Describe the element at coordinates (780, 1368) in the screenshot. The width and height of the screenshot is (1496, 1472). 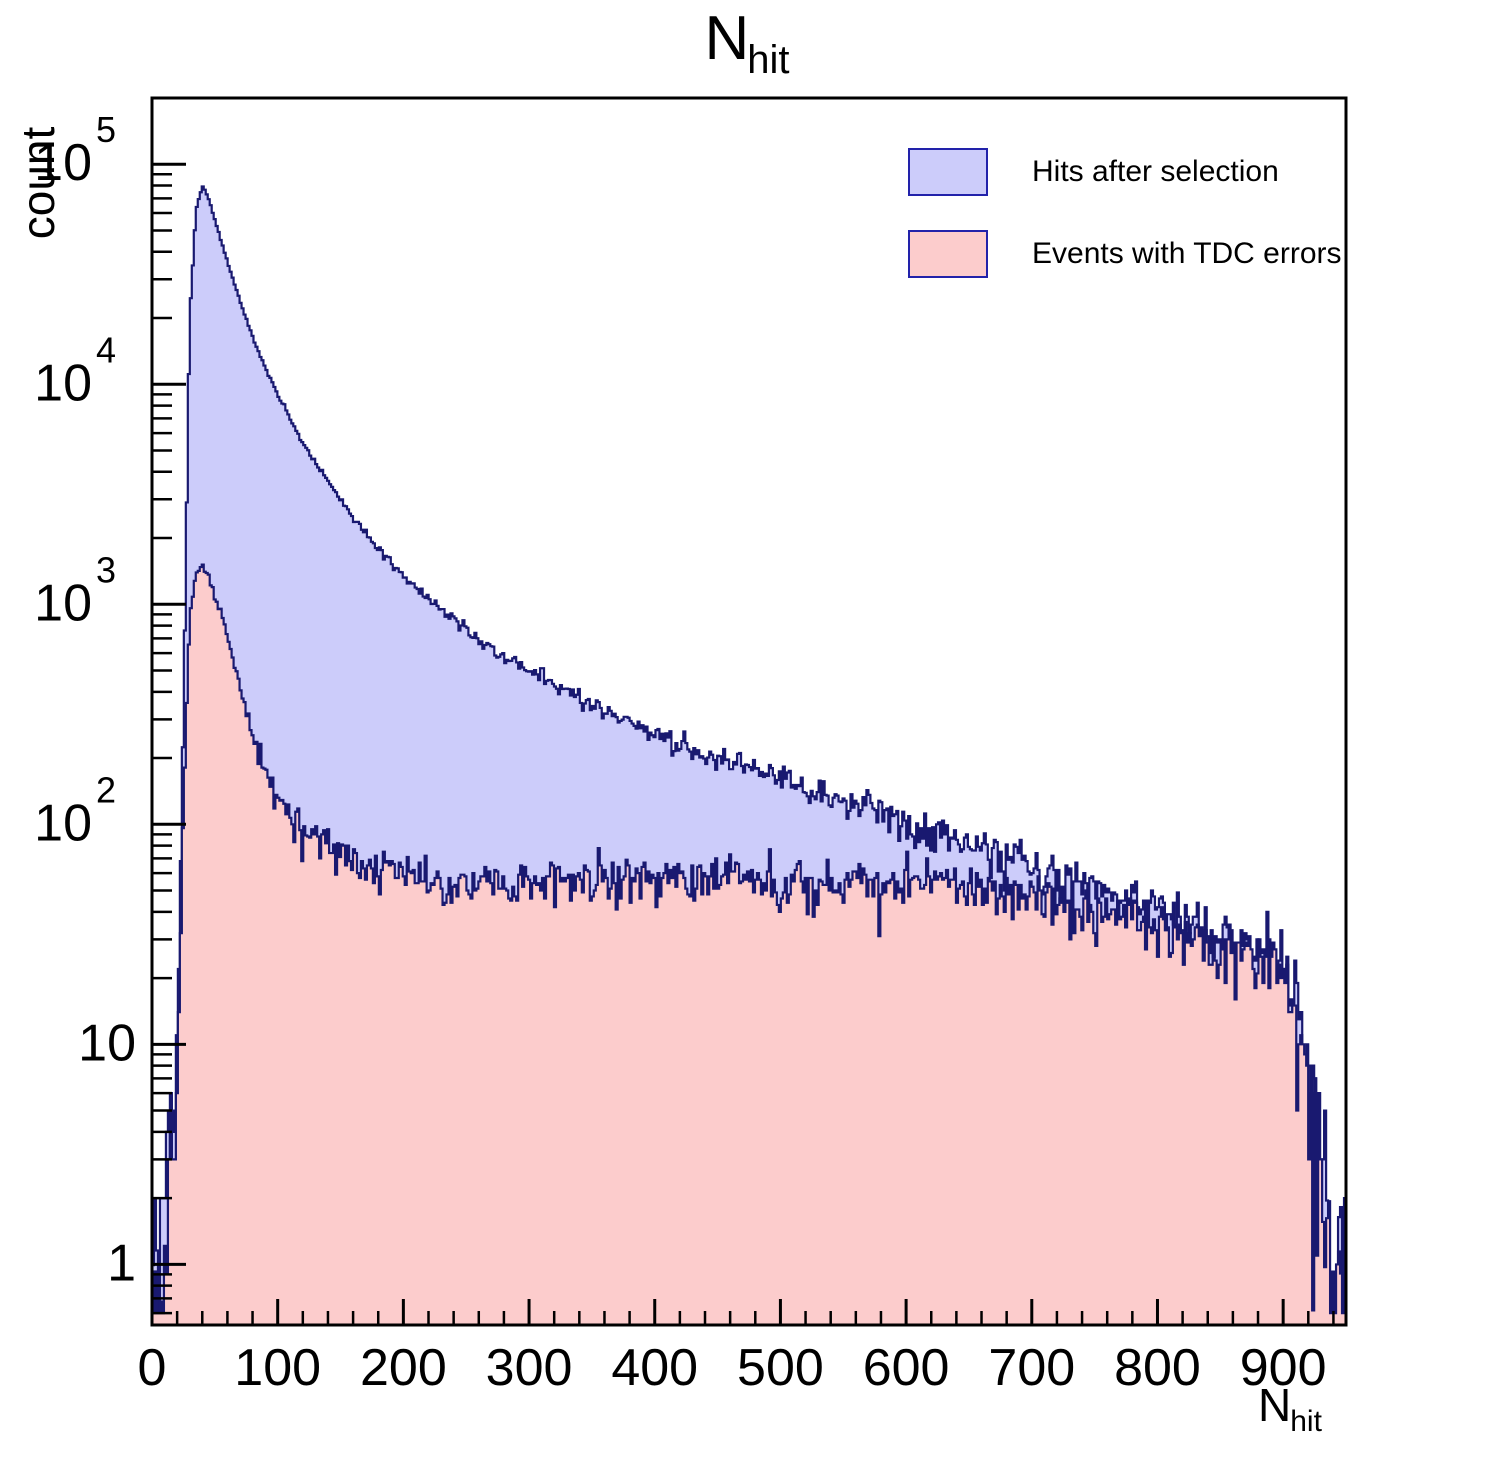
I see `x-axis-tick-label: 500` at that location.